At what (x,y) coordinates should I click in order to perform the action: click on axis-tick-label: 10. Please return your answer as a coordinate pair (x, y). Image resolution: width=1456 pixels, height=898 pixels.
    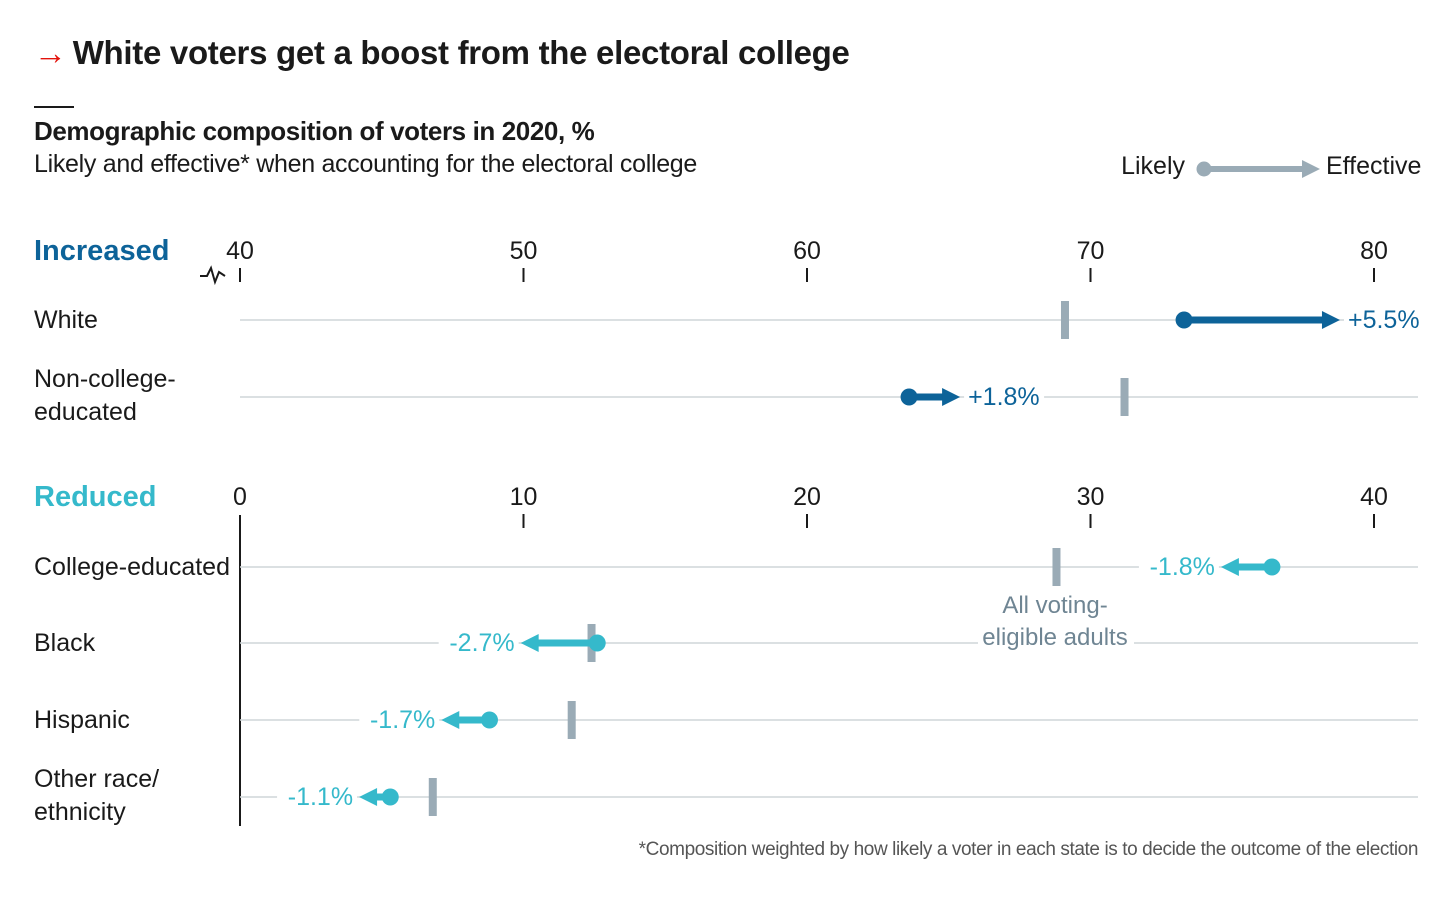
    Looking at the image, I should click on (524, 497).